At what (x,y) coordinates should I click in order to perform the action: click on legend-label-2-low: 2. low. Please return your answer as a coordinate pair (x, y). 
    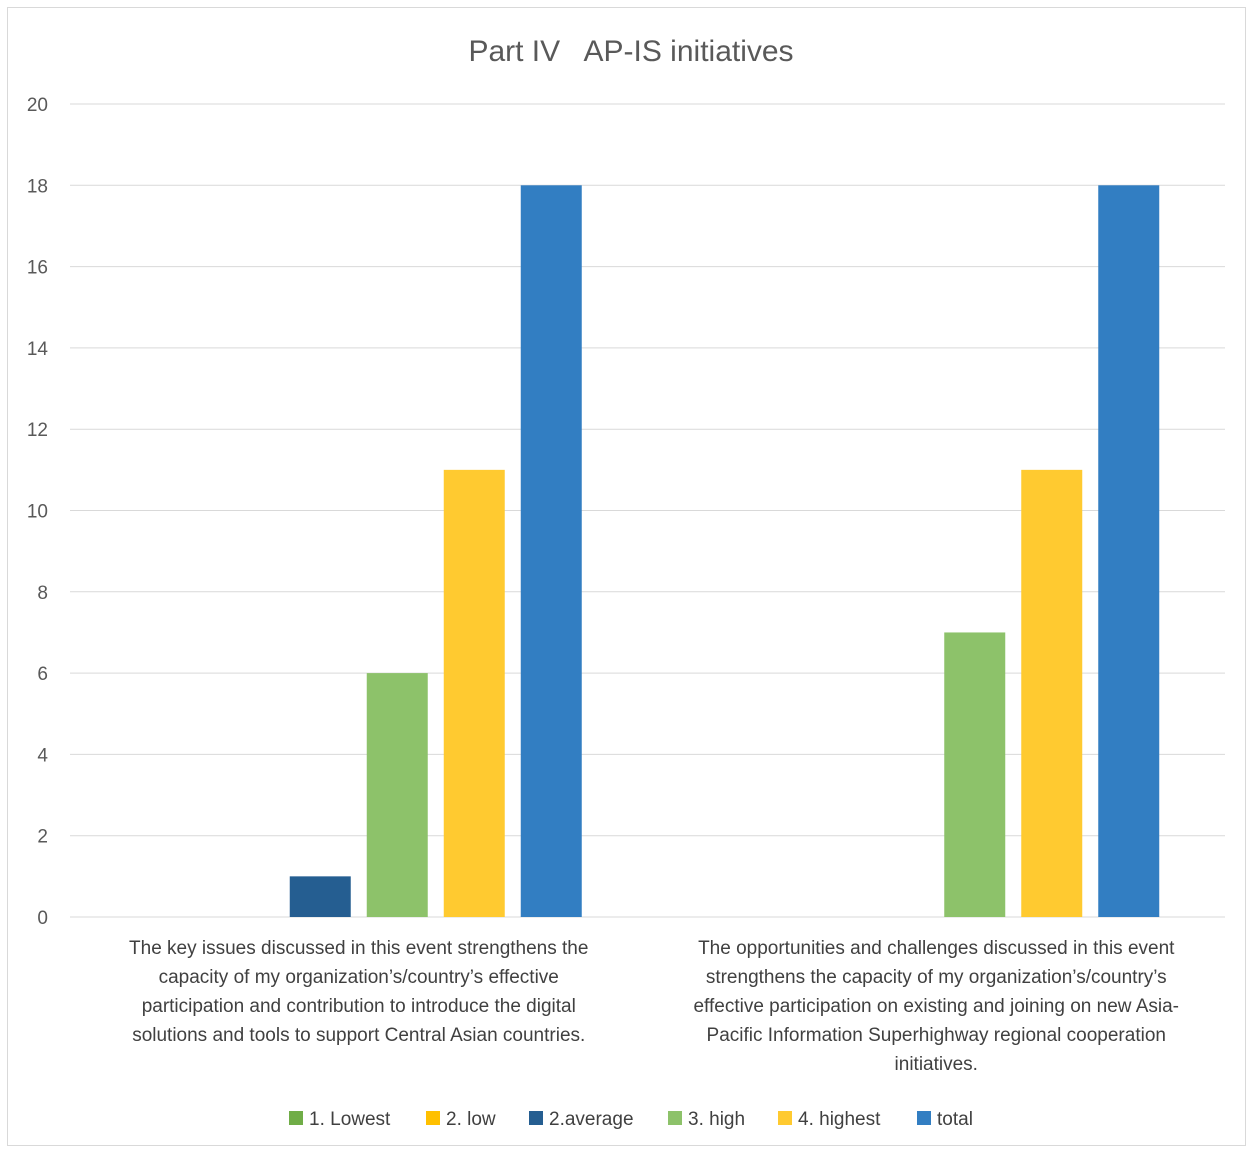
    Looking at the image, I should click on (471, 1119).